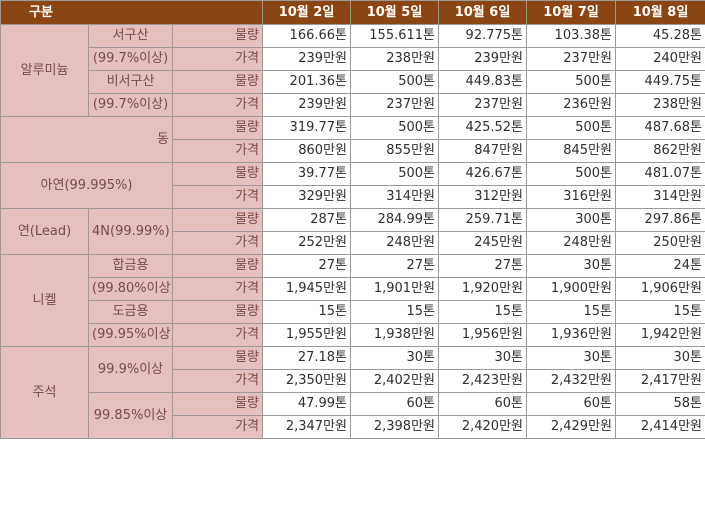  I want to click on subtype-label: 비서구산, so click(130, 82).